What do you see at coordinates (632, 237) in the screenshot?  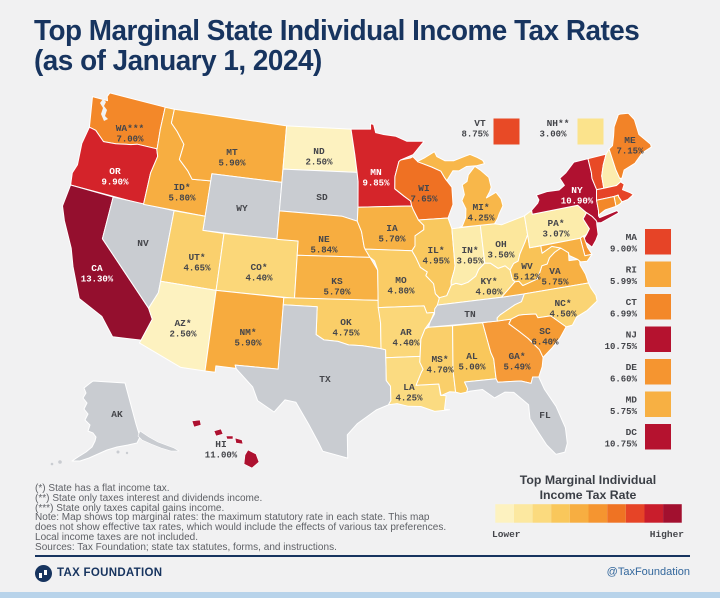 I see `svg-text: MA` at bounding box center [632, 237].